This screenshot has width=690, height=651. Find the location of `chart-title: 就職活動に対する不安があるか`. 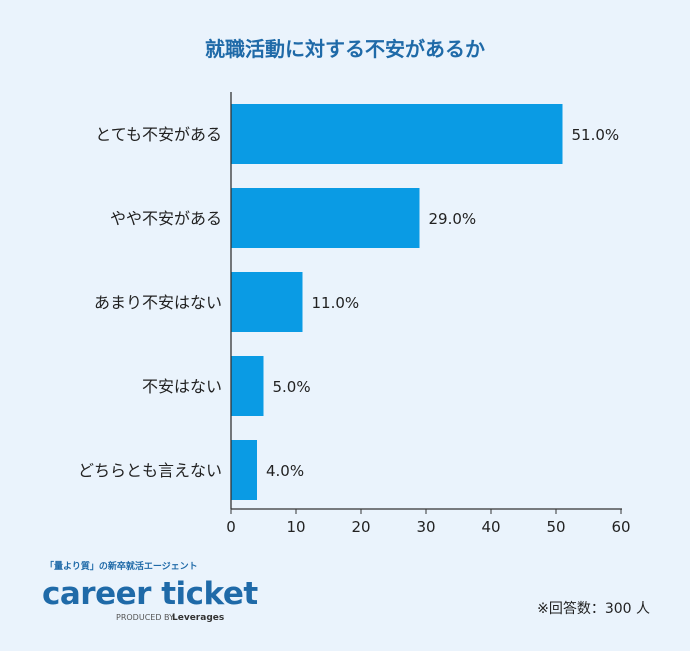

chart-title: 就職活動に対する不安があるか is located at coordinates (345, 49).